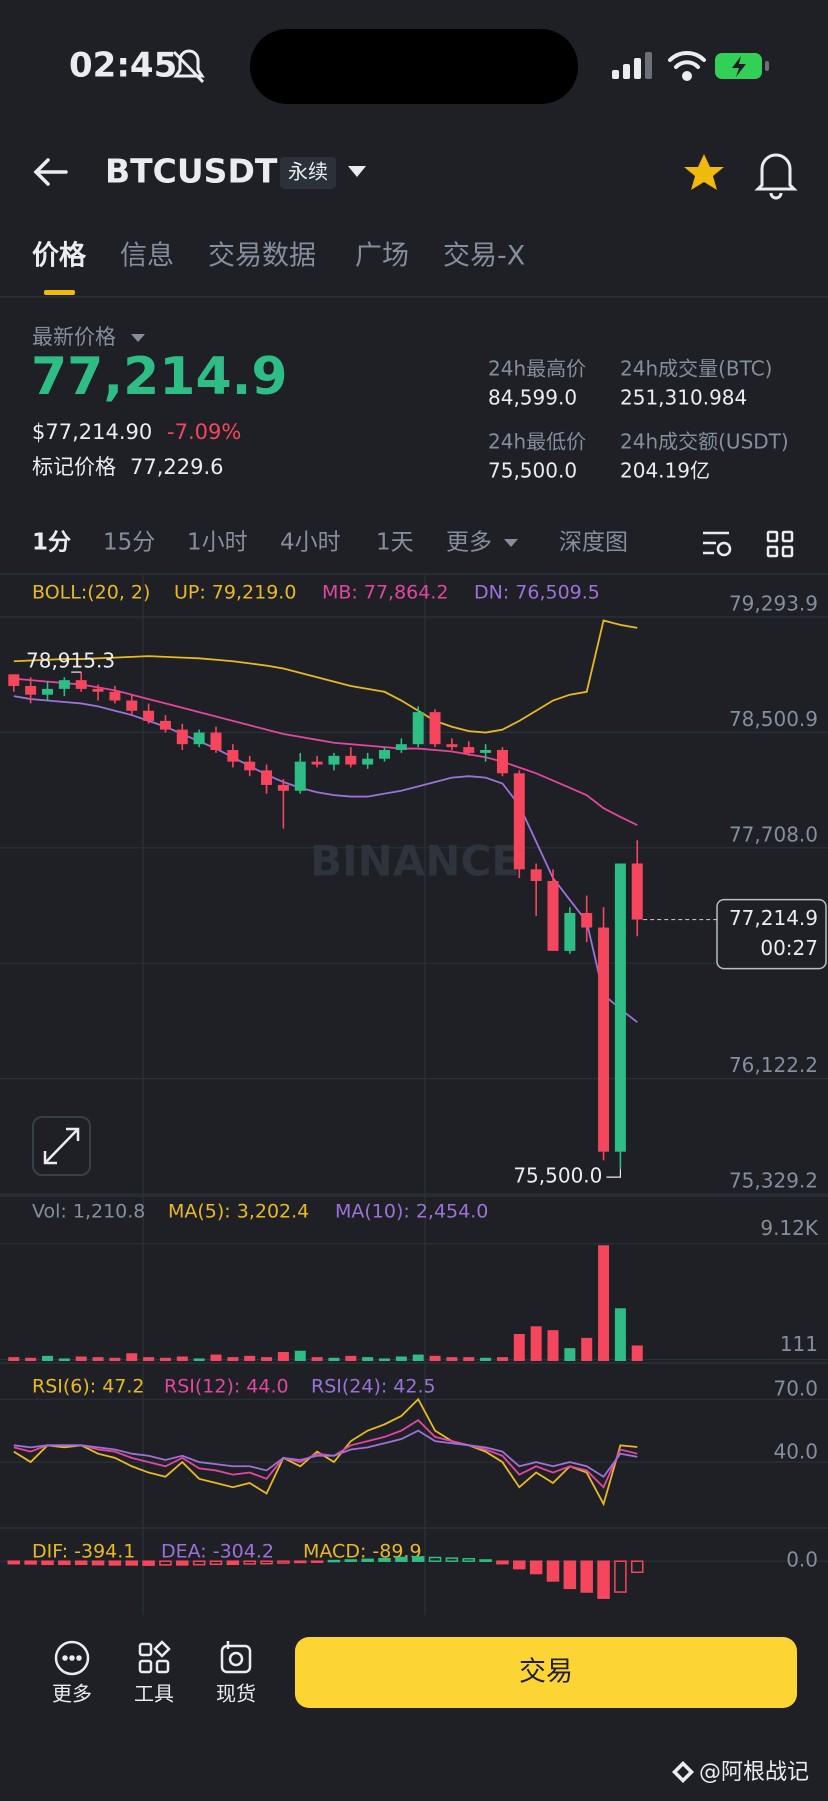  What do you see at coordinates (154, 1657) in the screenshot?
I see `tools-icon` at bounding box center [154, 1657].